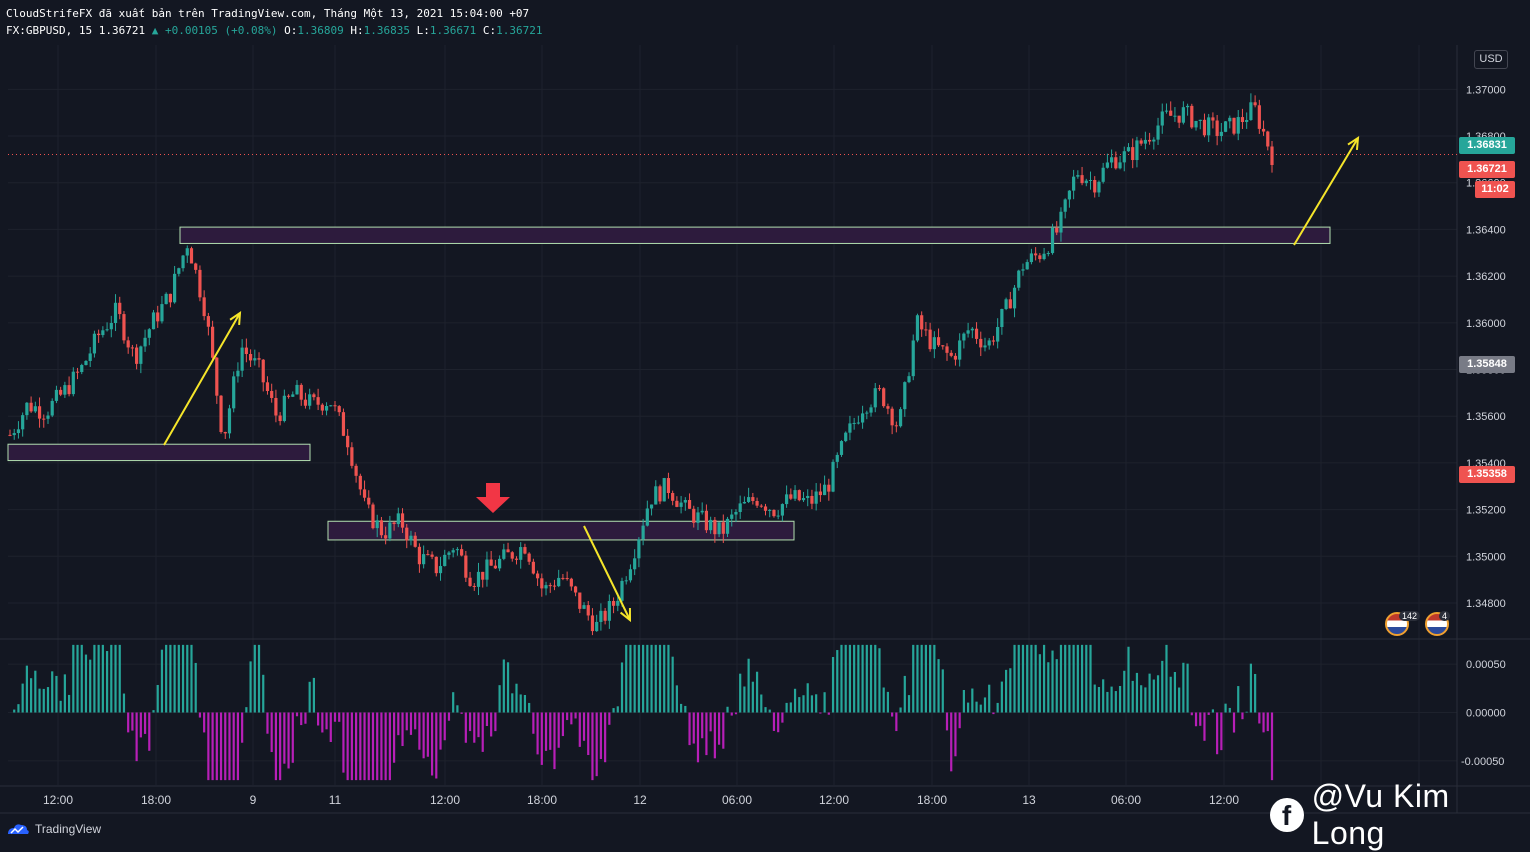 The width and height of the screenshot is (1530, 852). What do you see at coordinates (1486, 90) in the screenshot?
I see `y-tick-label: 1.37000` at bounding box center [1486, 90].